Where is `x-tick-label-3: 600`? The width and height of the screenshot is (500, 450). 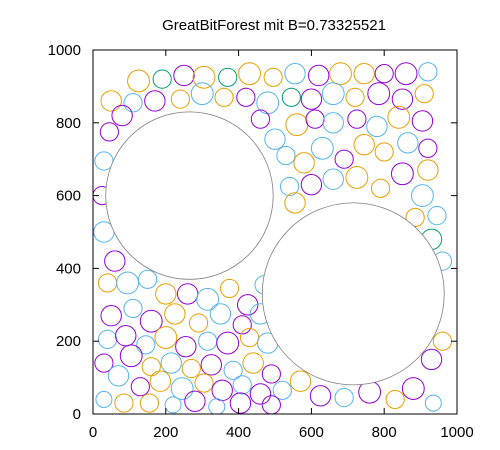
x-tick-label-3: 600 is located at coordinates (311, 432).